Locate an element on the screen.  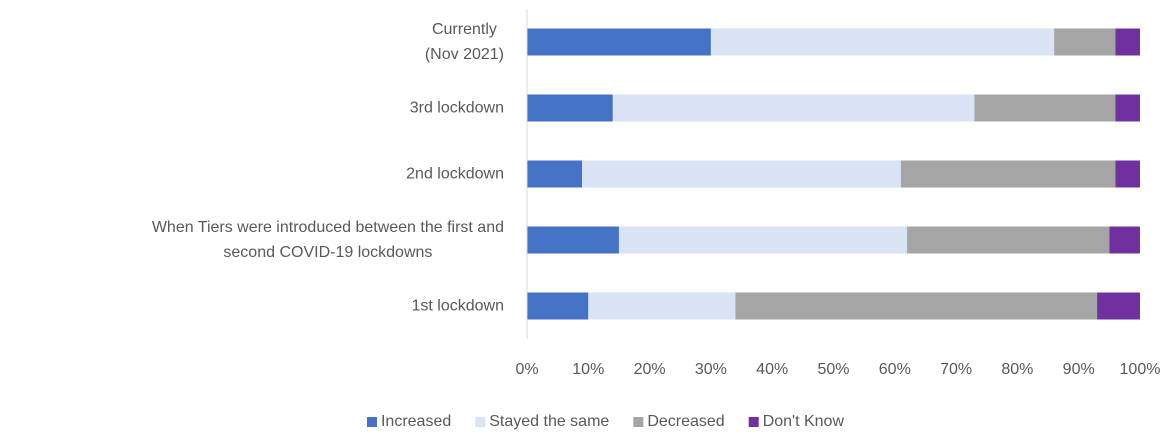
x-tick-label: 20% is located at coordinates (650, 369).